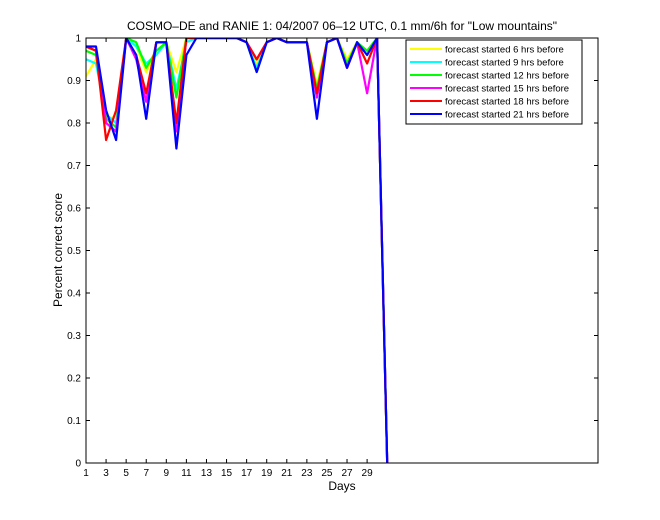  What do you see at coordinates (78, 464) in the screenshot?
I see `y-tick-label: 0` at bounding box center [78, 464].